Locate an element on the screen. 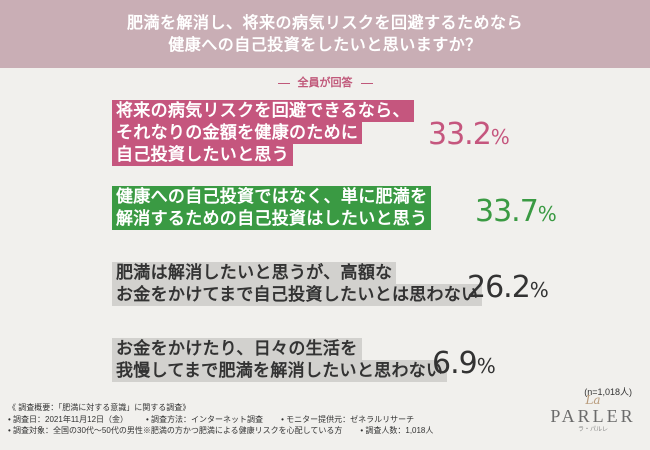  logo-name: PARLER is located at coordinates (593, 416).